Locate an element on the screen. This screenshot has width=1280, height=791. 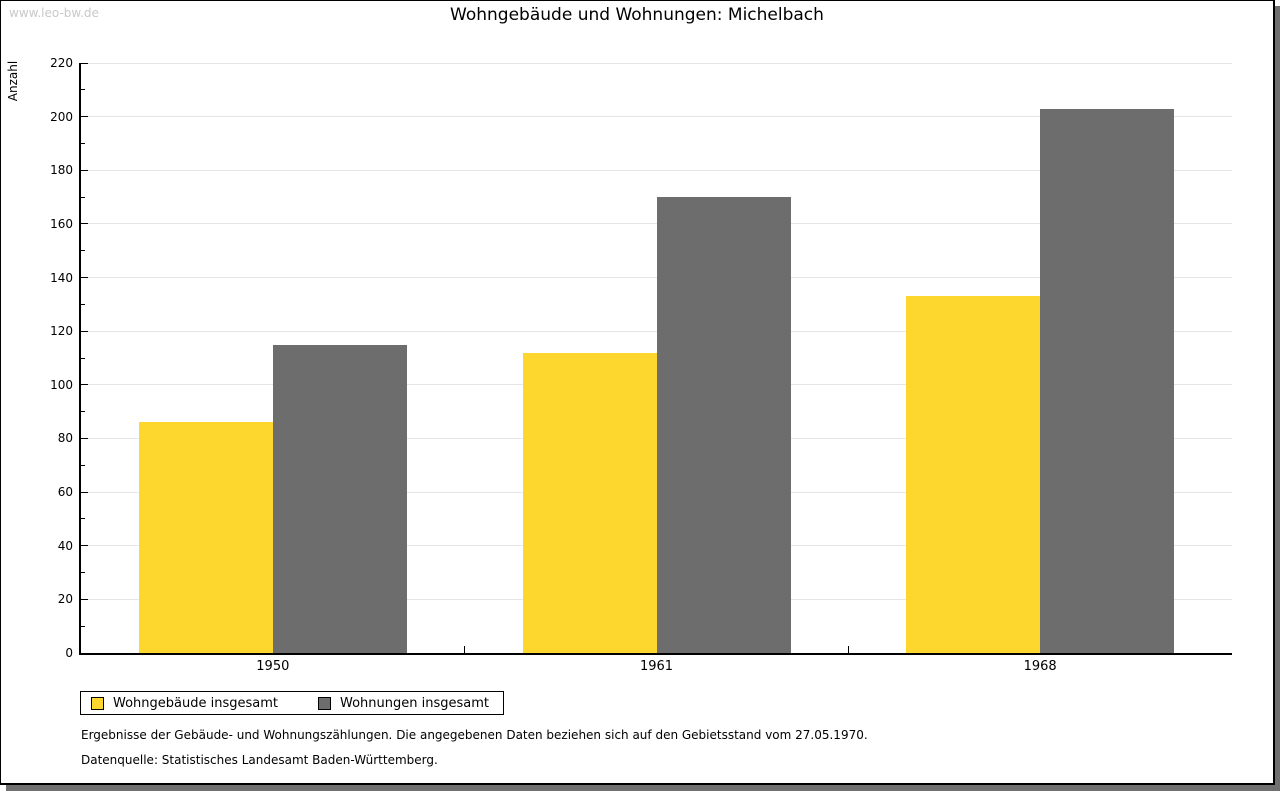
y-tick-label: 180 is located at coordinates (61, 170).